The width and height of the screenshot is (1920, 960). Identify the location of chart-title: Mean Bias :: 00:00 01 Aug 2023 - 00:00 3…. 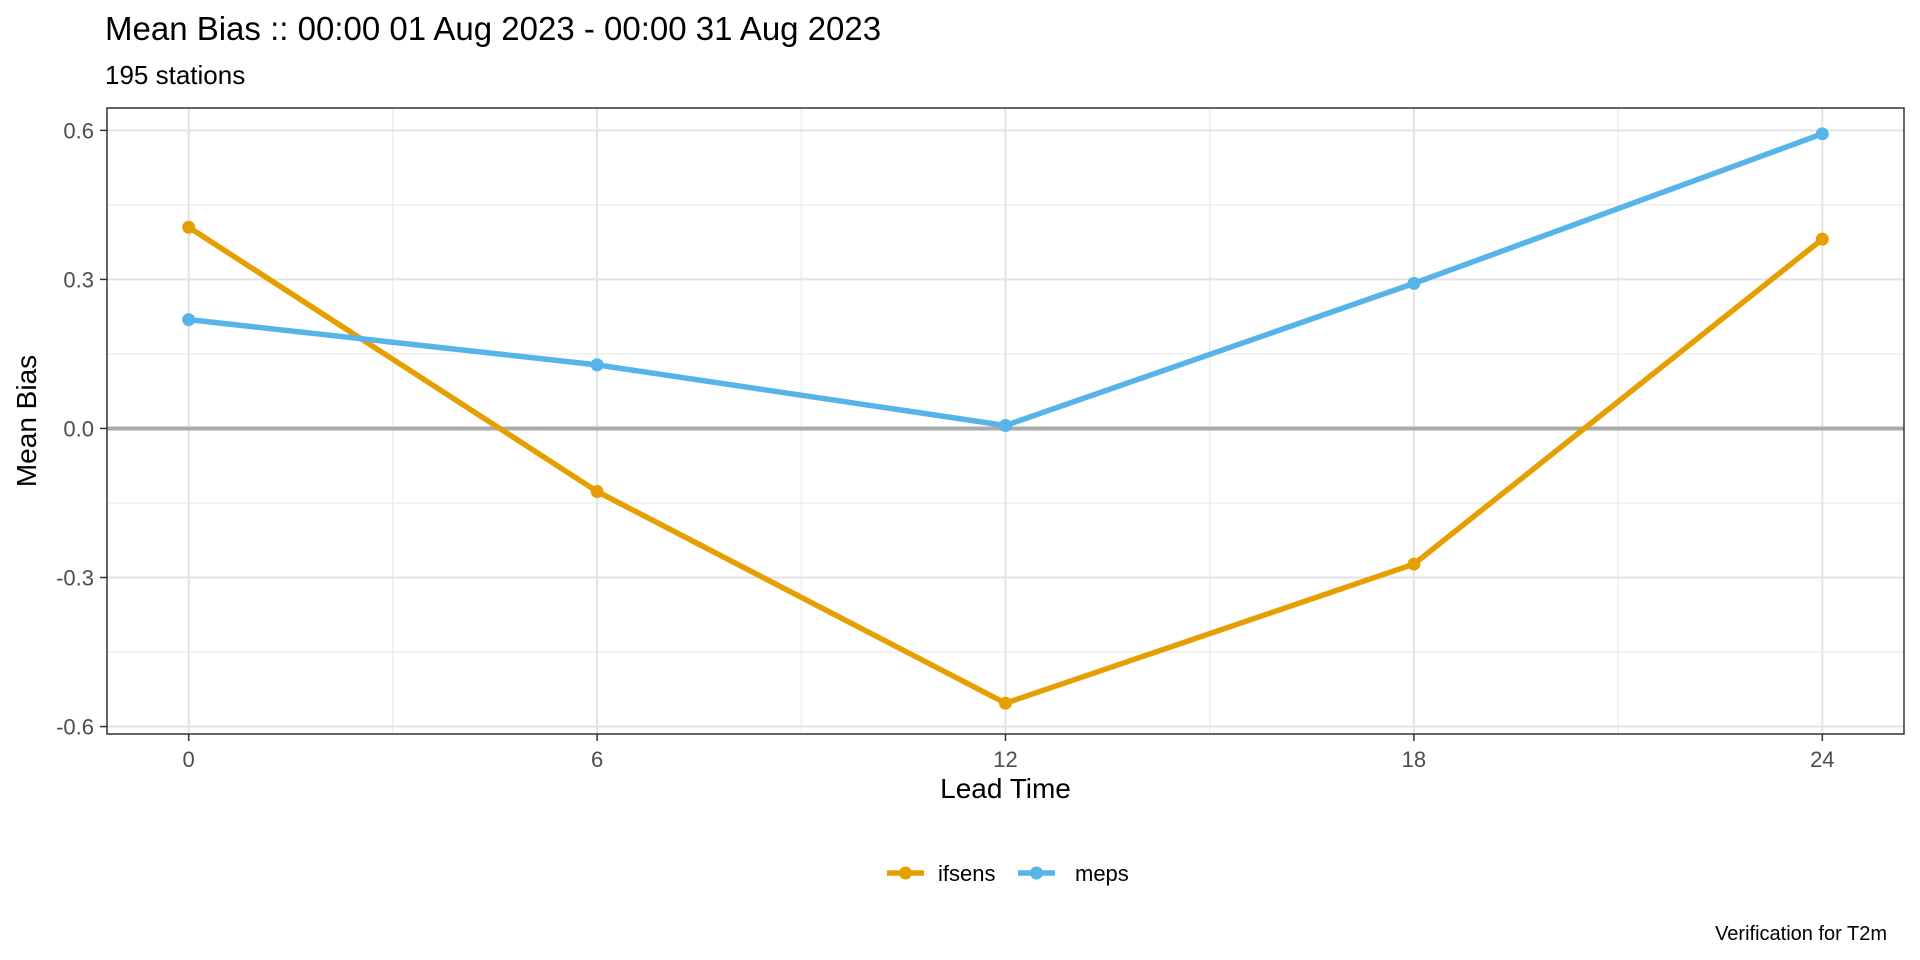
(493, 28).